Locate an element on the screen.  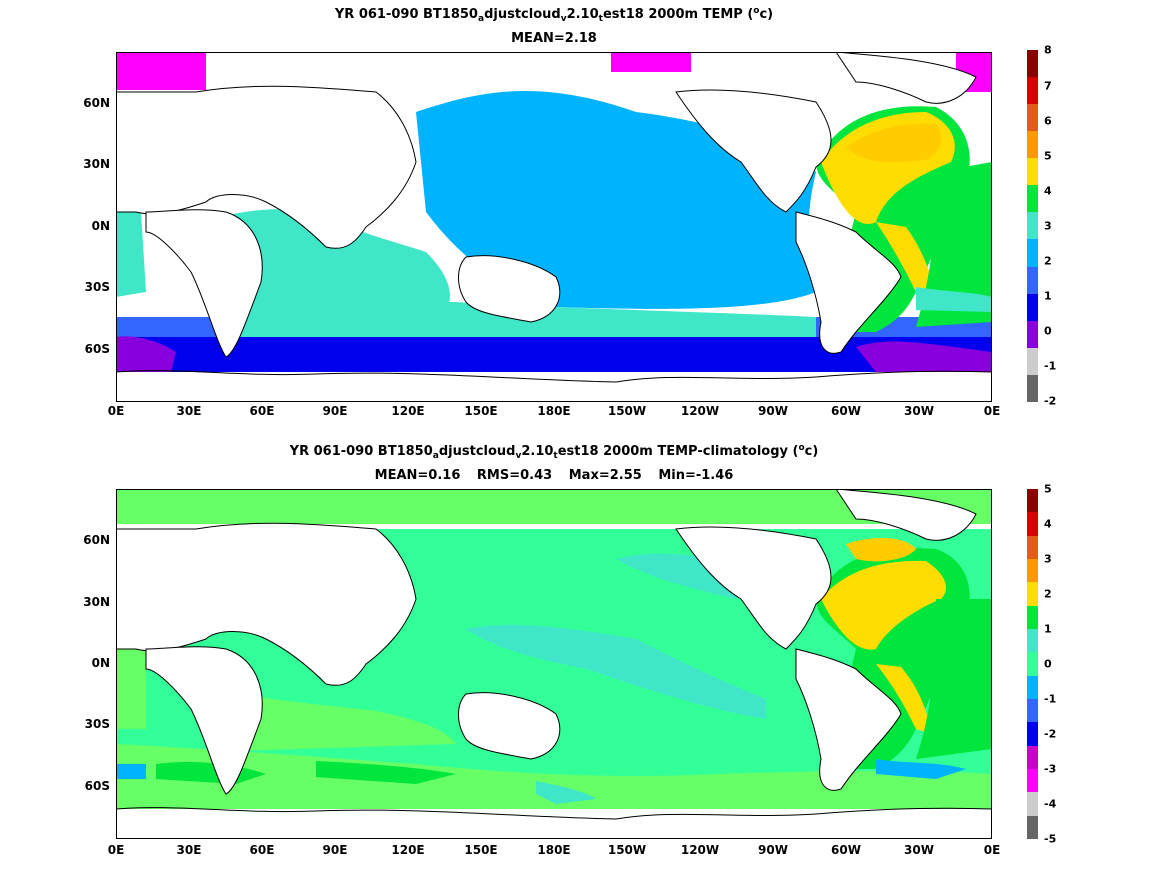
top-lat-label-0n: 0N is located at coordinates (100, 226).